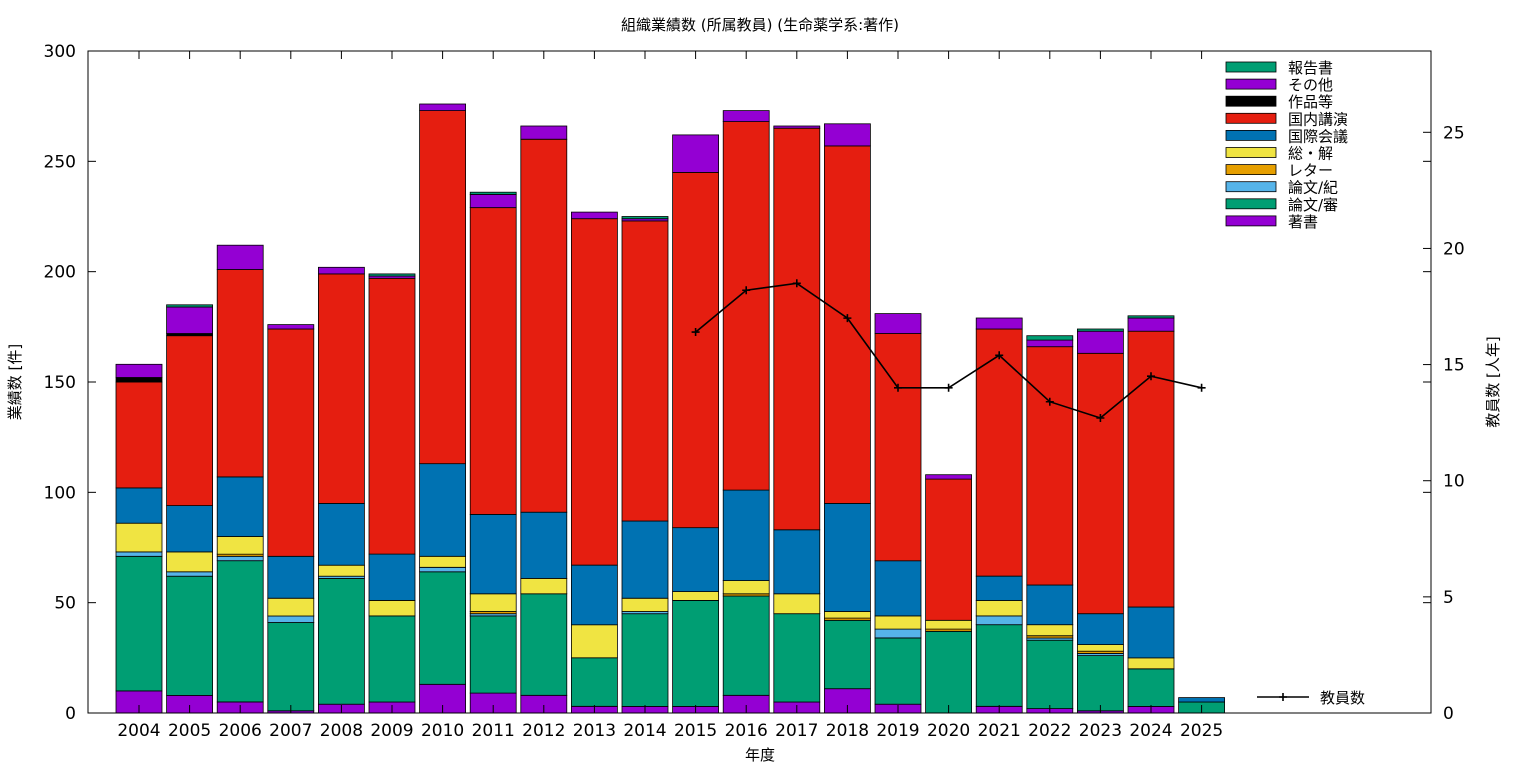  I want to click on y2-tick-label: 20, so click(1454, 249).